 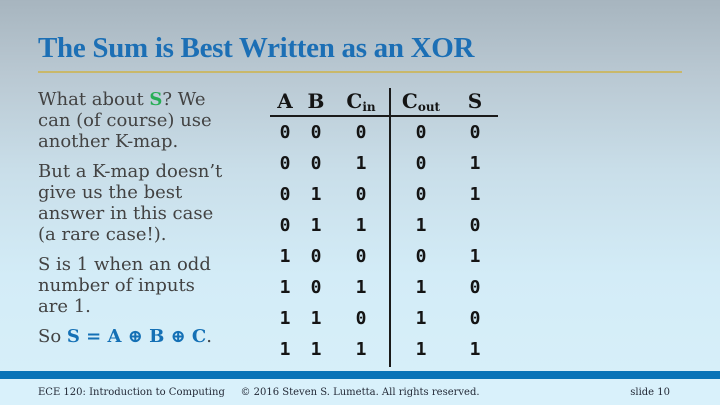 What do you see at coordinates (360, 375) in the screenshot?
I see `footer-accent-bar` at bounding box center [360, 375].